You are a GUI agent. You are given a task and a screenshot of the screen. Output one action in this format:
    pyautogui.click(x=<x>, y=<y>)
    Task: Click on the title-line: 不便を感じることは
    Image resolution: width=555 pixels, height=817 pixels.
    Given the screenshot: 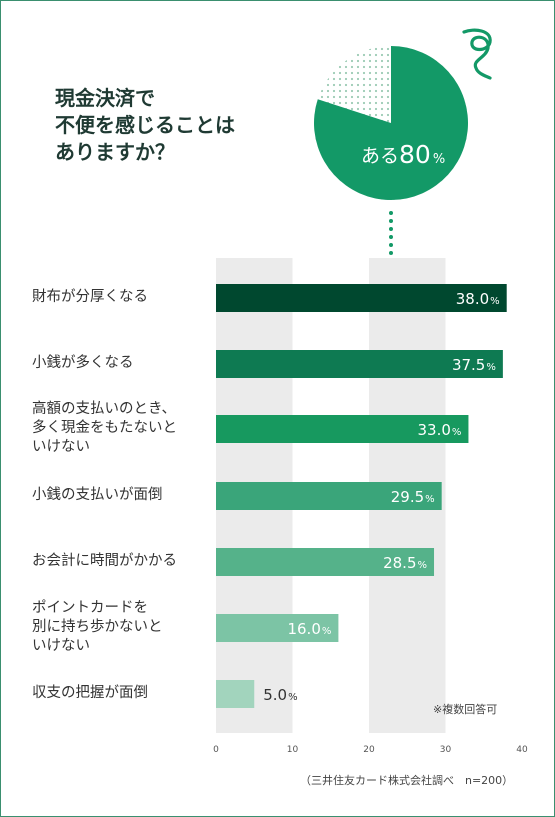 What is the action you would take?
    pyautogui.click(x=145, y=125)
    